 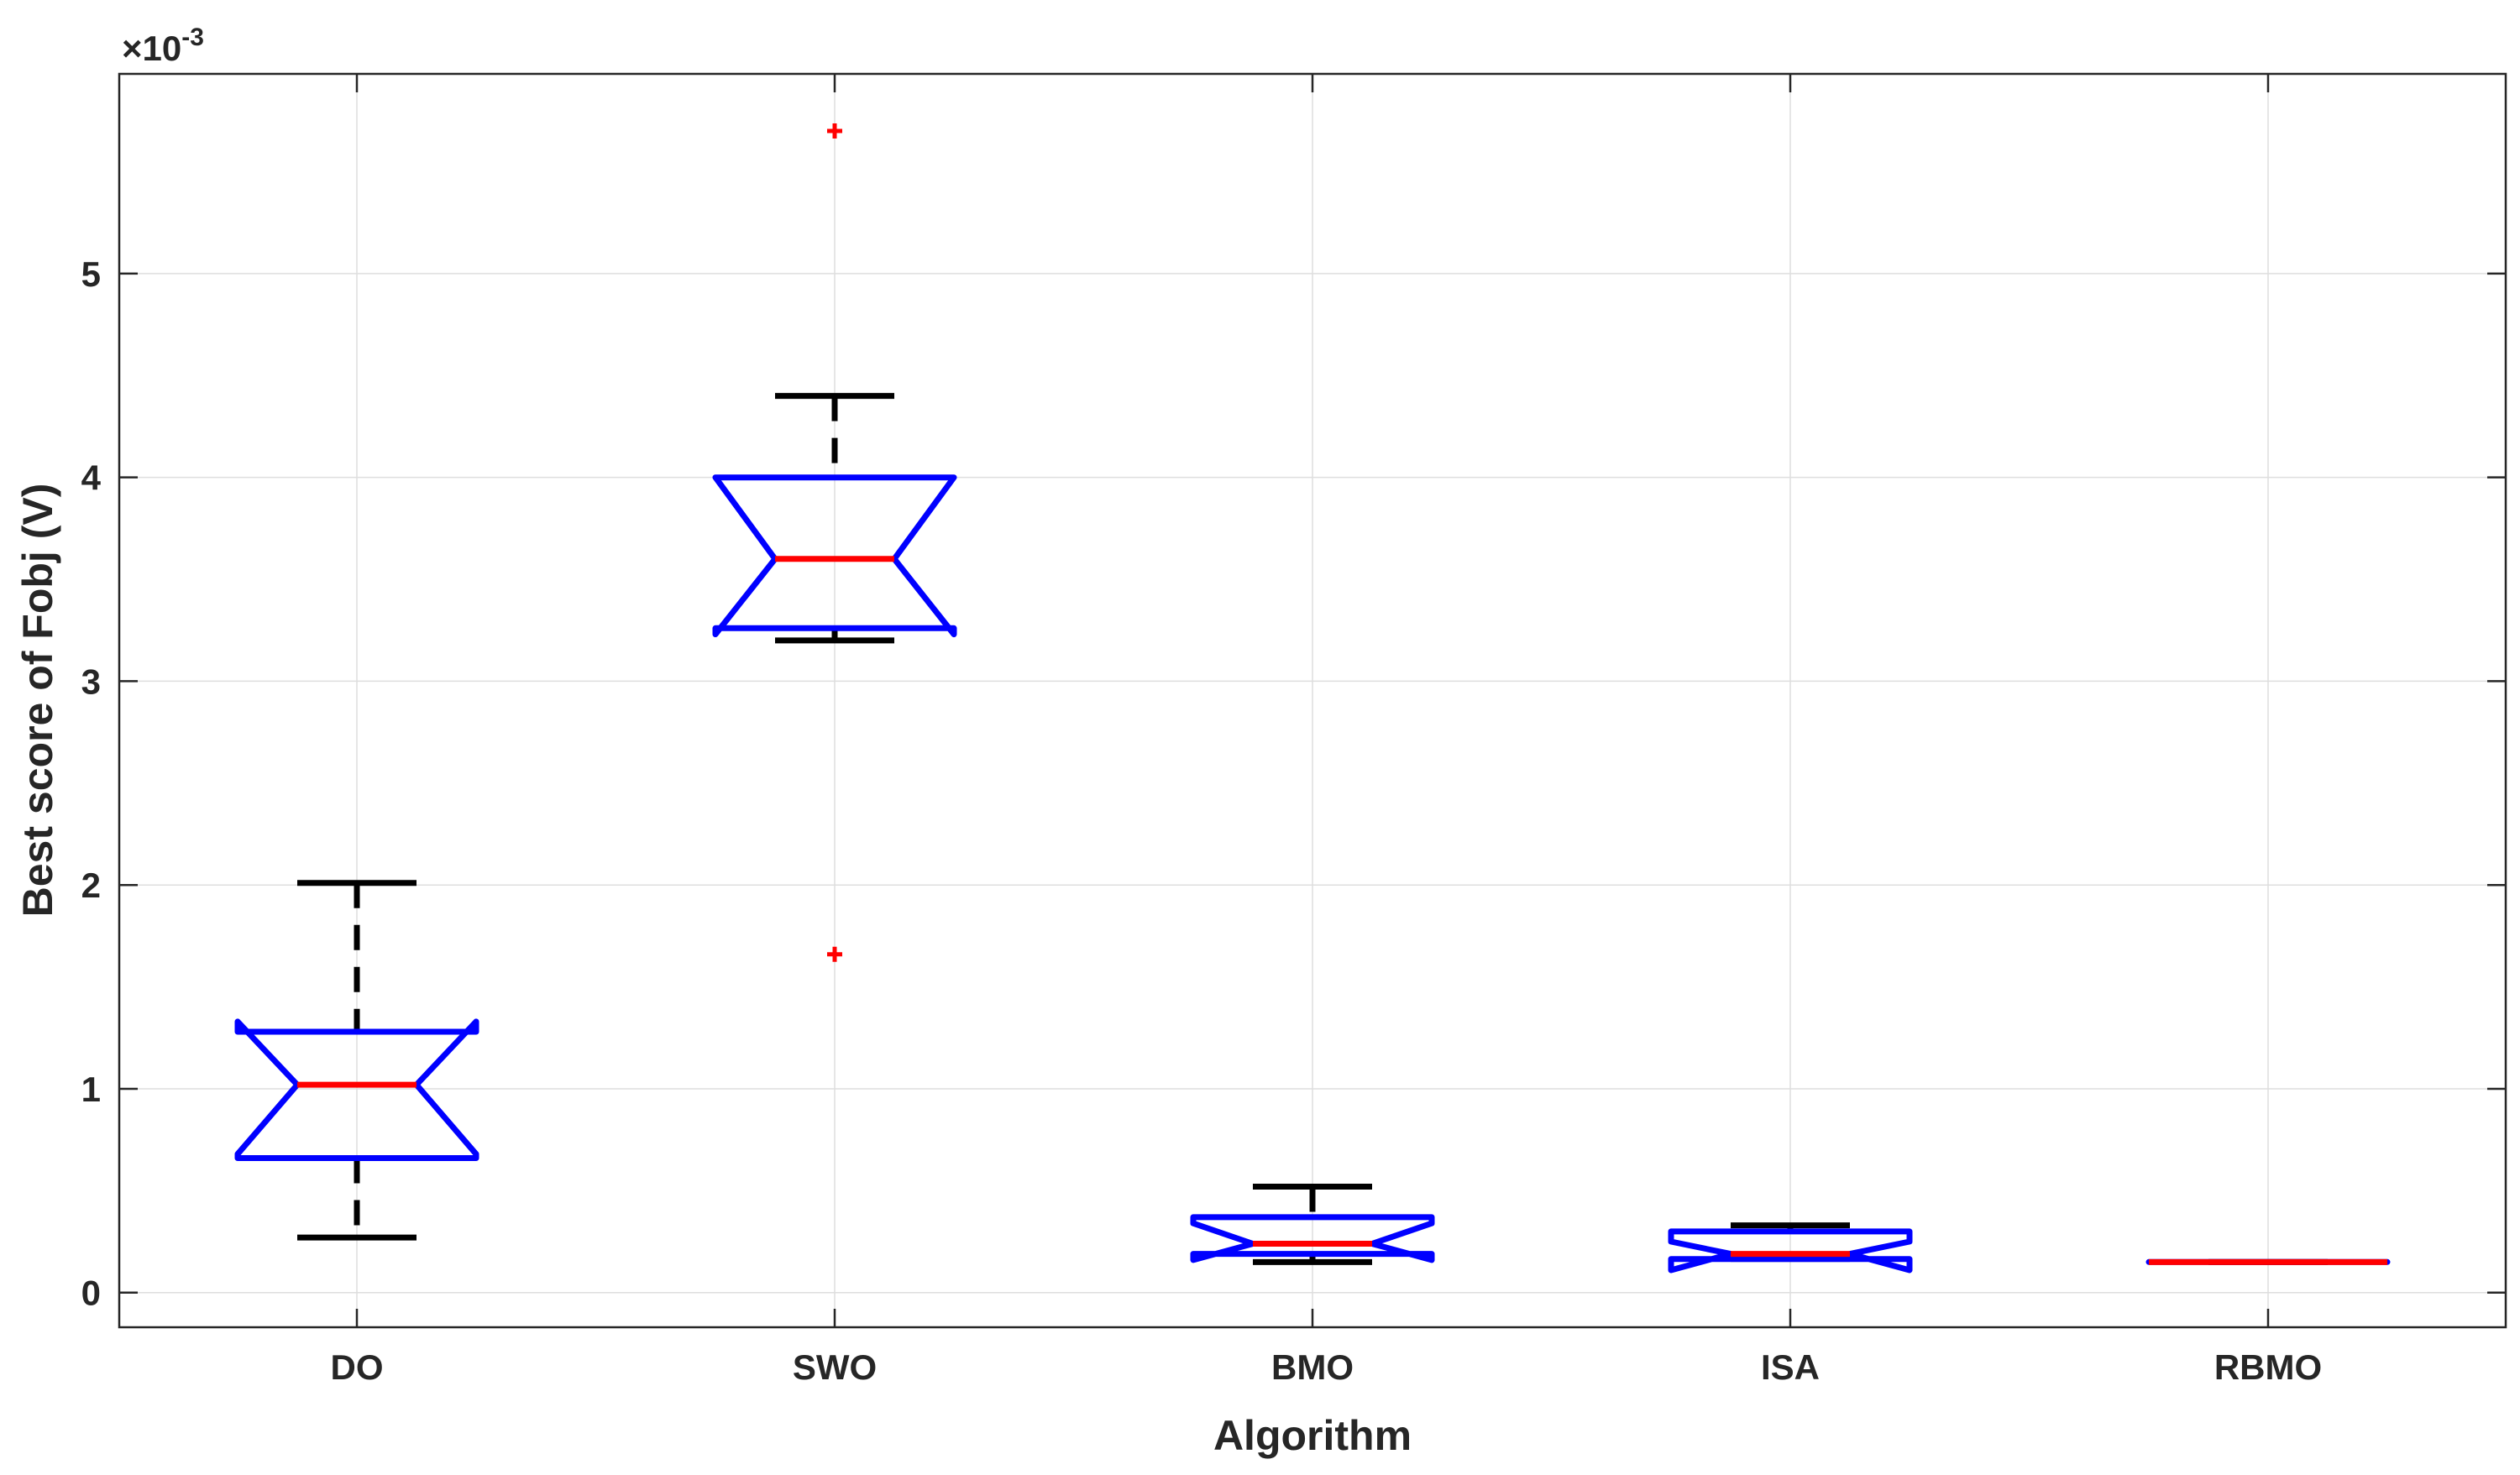 What do you see at coordinates (91, 1294) in the screenshot?
I see `y-tick-label: 0` at bounding box center [91, 1294].